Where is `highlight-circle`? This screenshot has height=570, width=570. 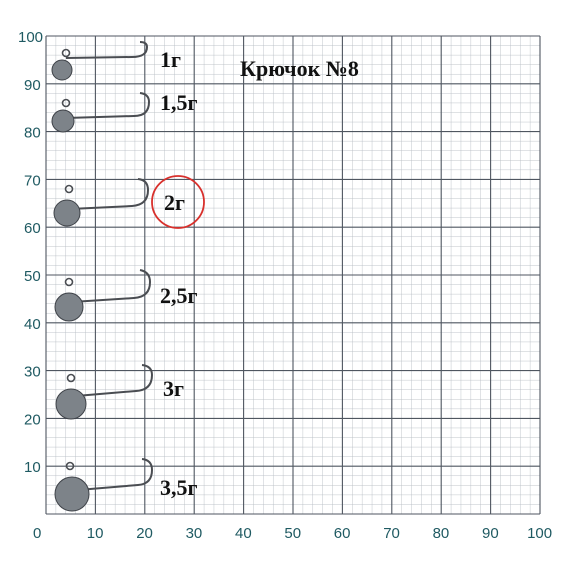
highlight-circle is located at coordinates (178, 202).